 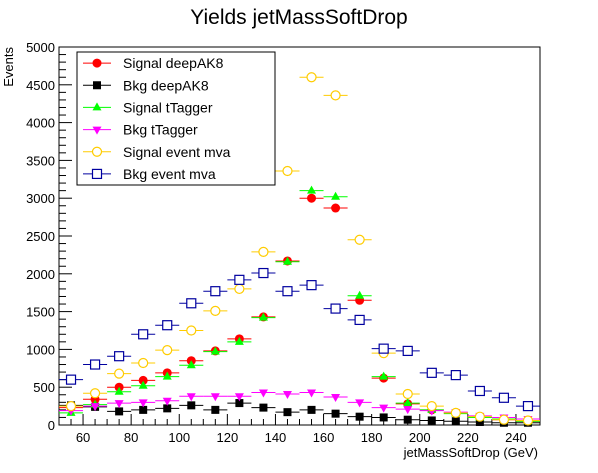 I want to click on legend-entry: Signal deepAK8, so click(x=153, y=63).